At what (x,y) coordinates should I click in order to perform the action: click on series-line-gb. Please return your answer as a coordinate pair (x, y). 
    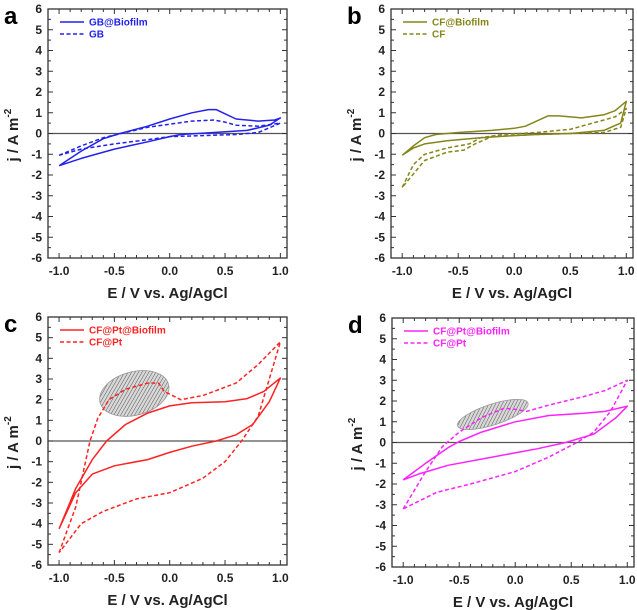
    Looking at the image, I should click on (170, 138).